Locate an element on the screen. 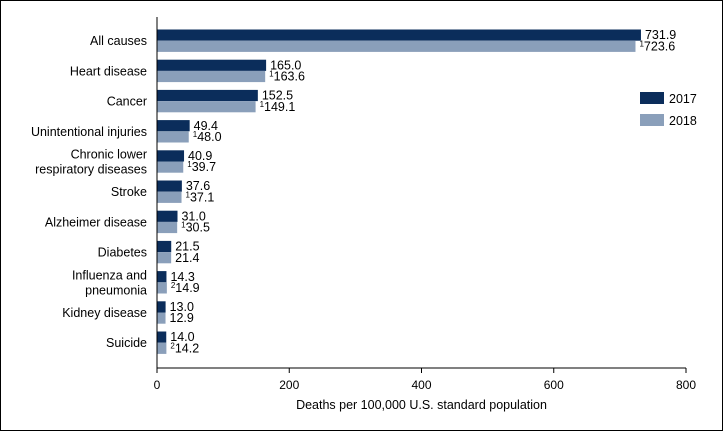  category-label-line: Alzheimer disease is located at coordinates (96, 222).